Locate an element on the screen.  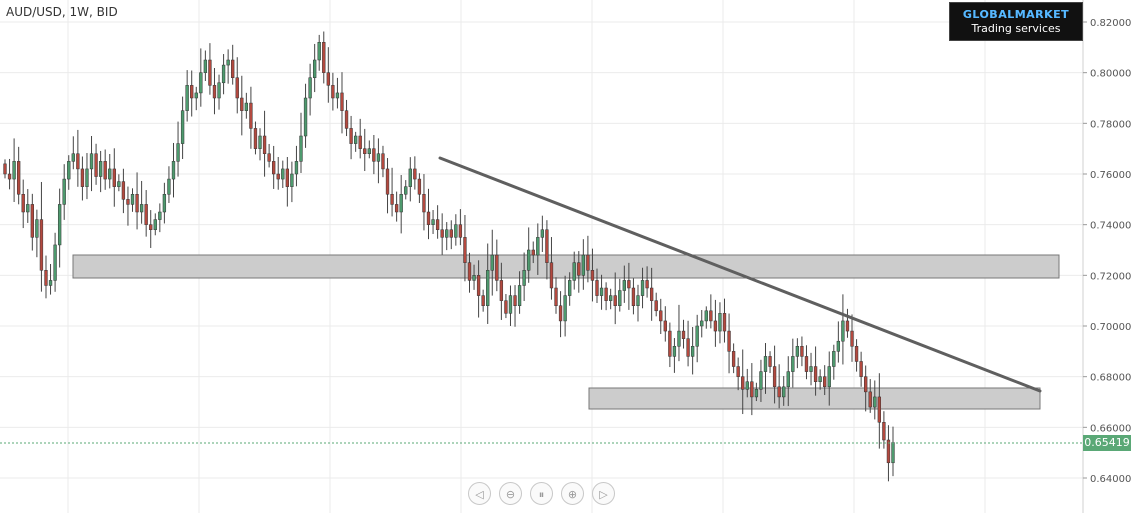
reset-icon: ⏸ is located at coordinates (541, 493).